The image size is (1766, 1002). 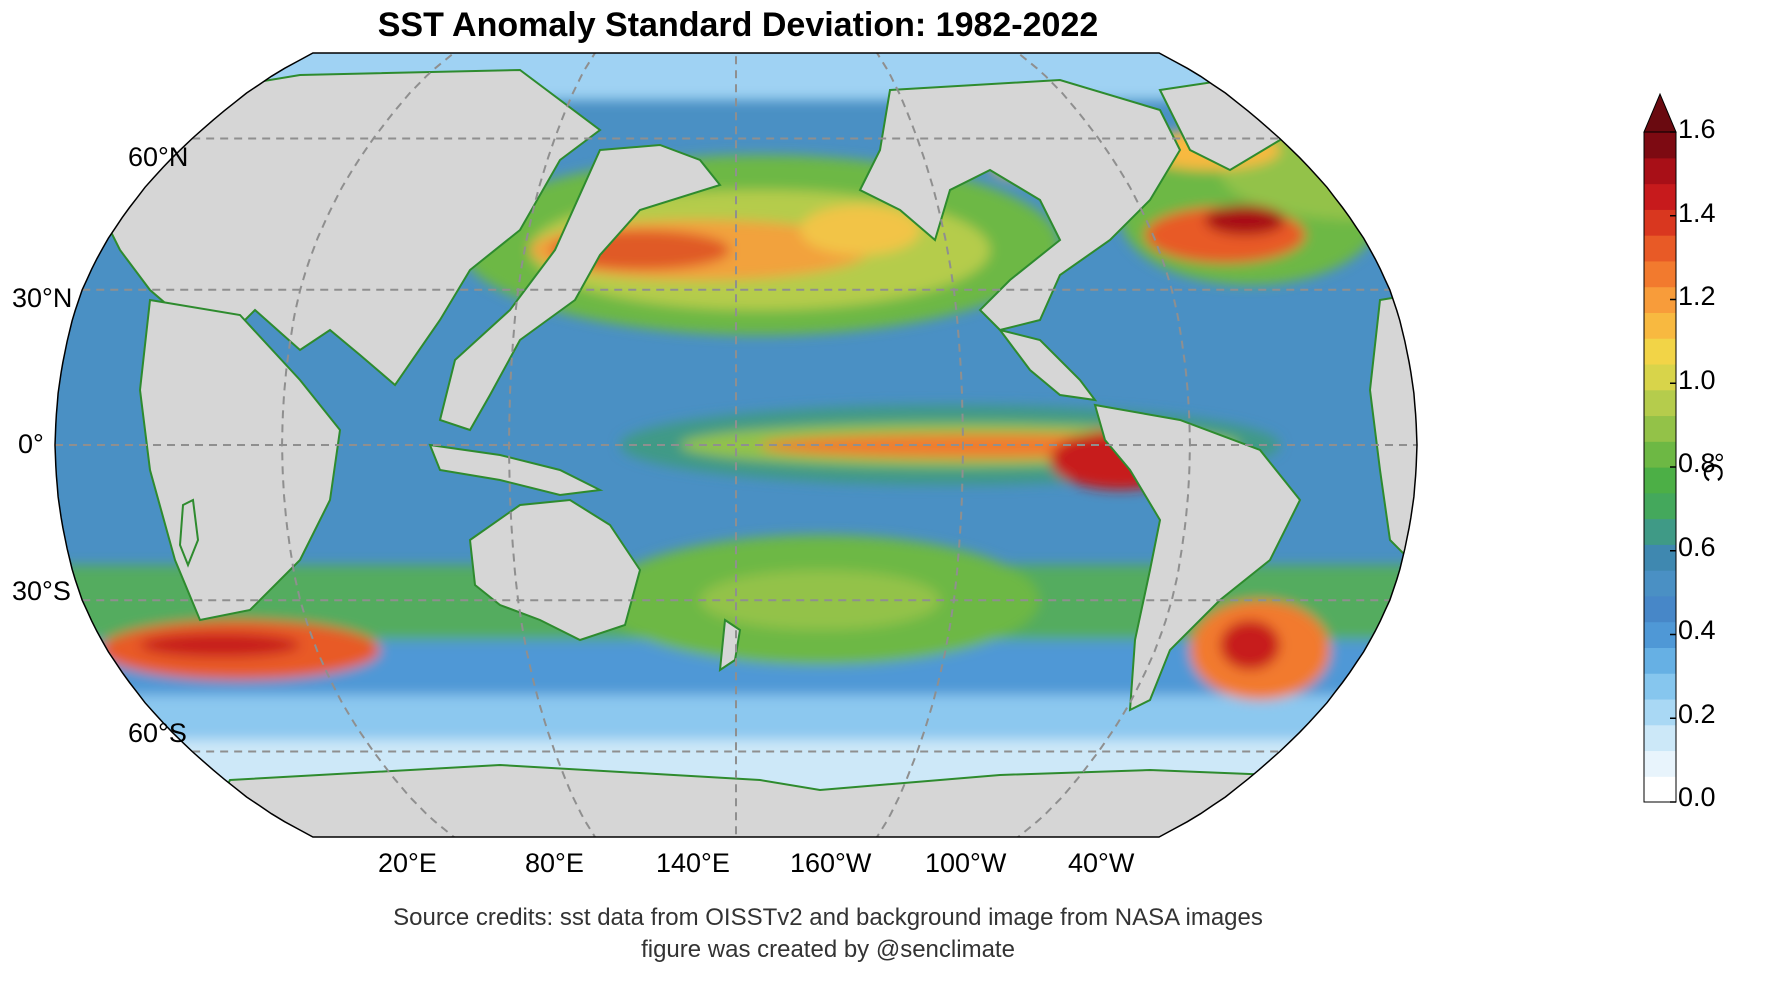 What do you see at coordinates (831, 863) in the screenshot?
I see `lon-label-160w: 160°W` at bounding box center [831, 863].